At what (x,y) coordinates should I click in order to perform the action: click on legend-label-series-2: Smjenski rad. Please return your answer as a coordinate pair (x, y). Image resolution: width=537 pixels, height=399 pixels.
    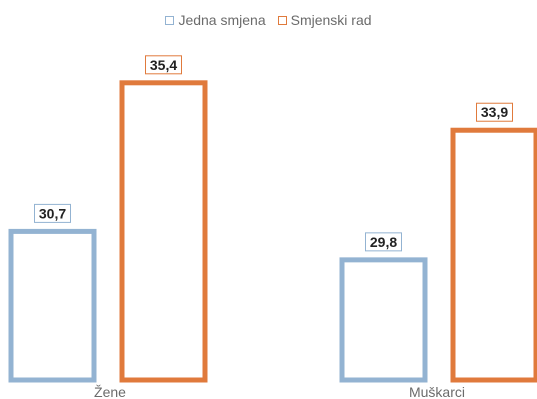
    Looking at the image, I should click on (331, 20).